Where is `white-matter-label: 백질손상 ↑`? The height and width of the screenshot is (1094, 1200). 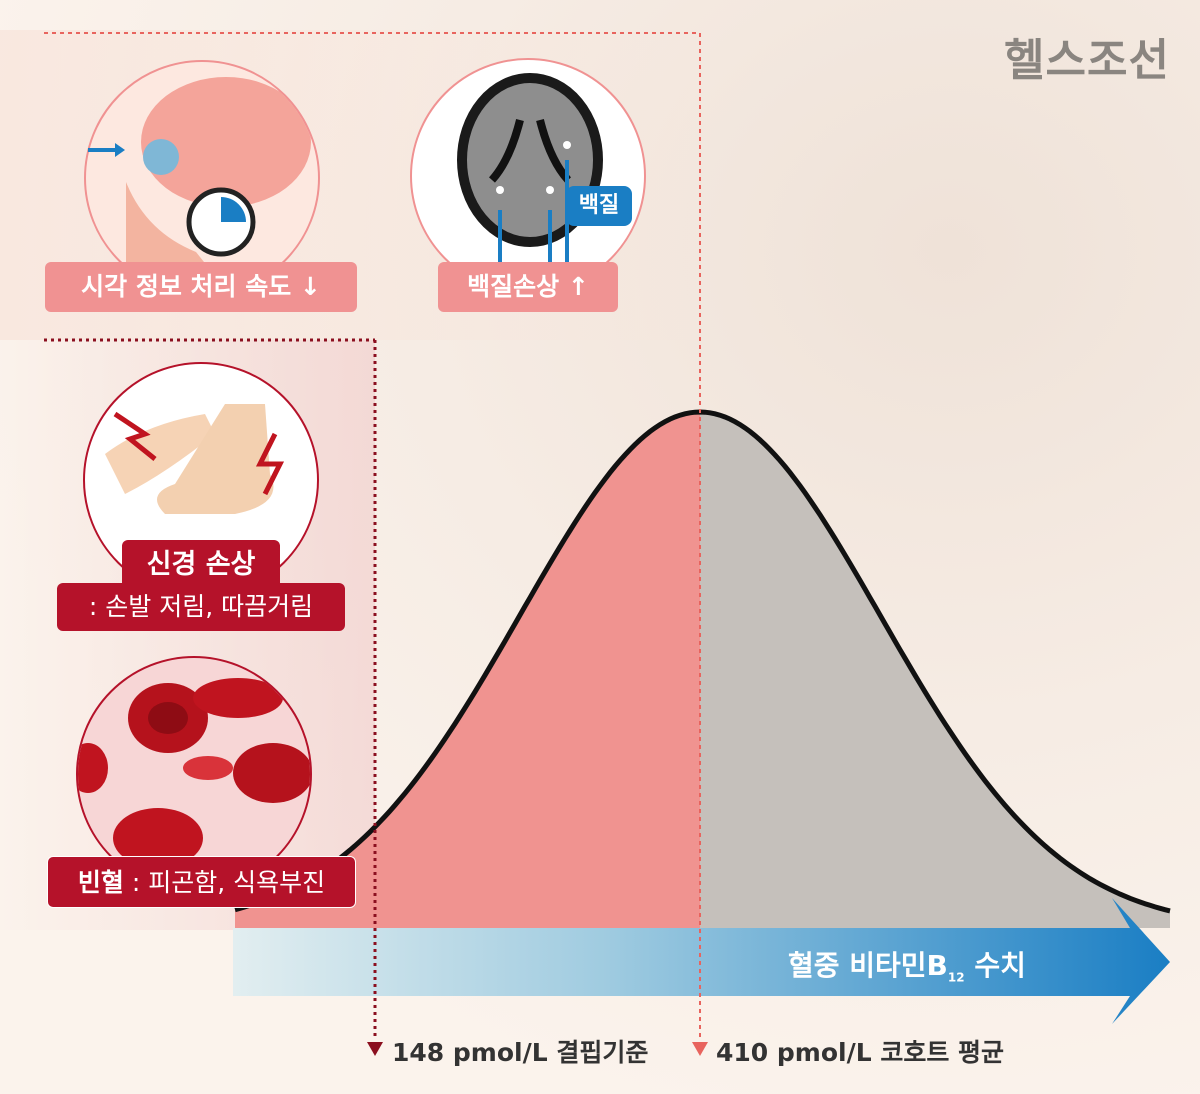 white-matter-label: 백질손상 ↑ is located at coordinates (528, 287).